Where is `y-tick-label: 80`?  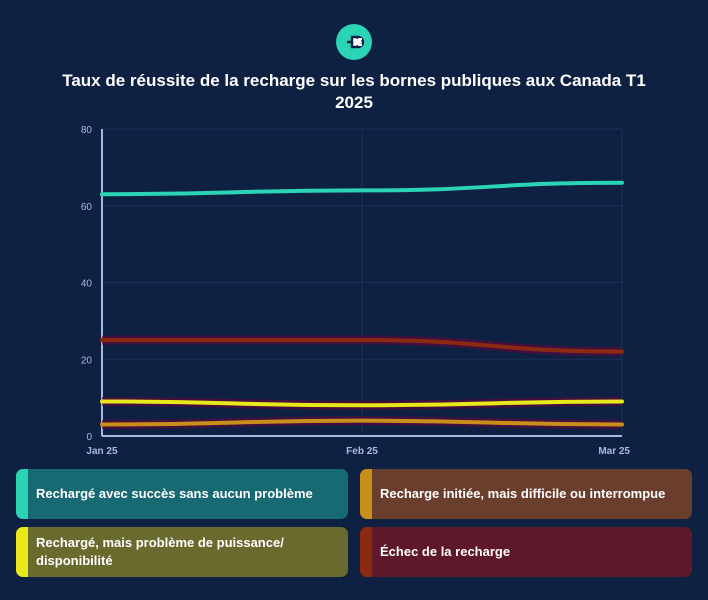 y-tick-label: 80 is located at coordinates (87, 130).